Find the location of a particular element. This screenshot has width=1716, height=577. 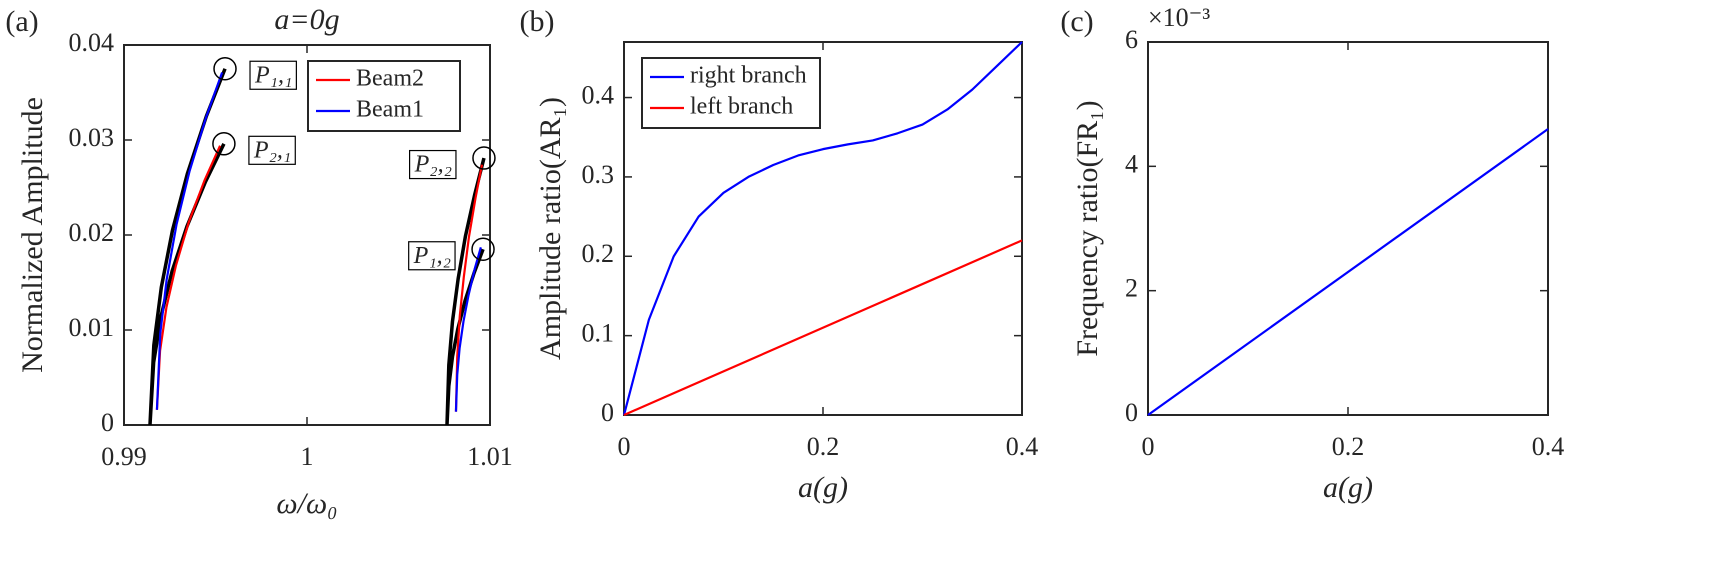

y-axis-label: Frequency ratio(FR₁) is located at coordinates (1087, 228).